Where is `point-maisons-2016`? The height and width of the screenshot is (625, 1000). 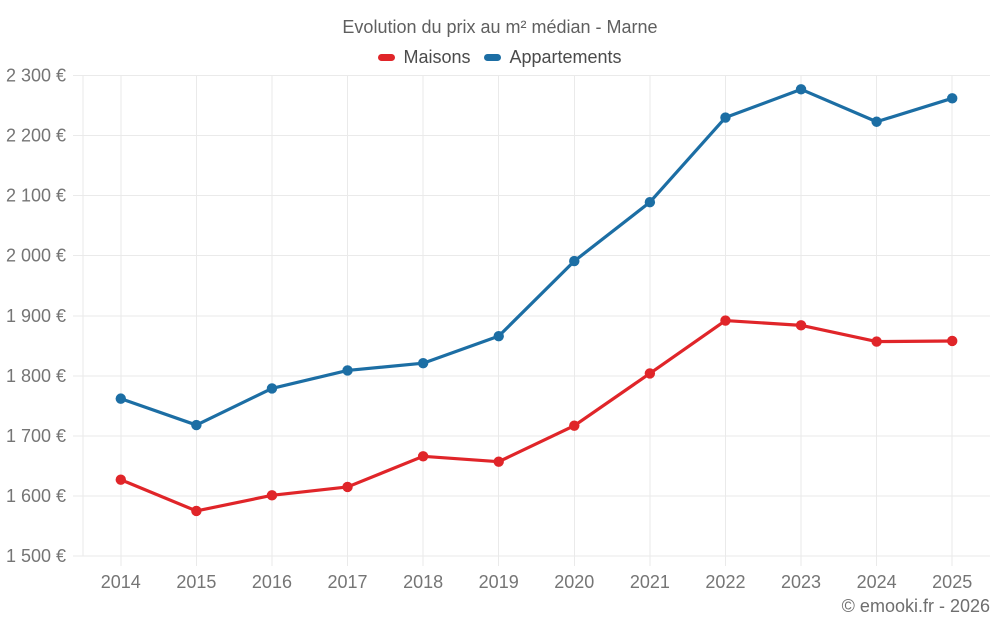 point-maisons-2016 is located at coordinates (272, 495).